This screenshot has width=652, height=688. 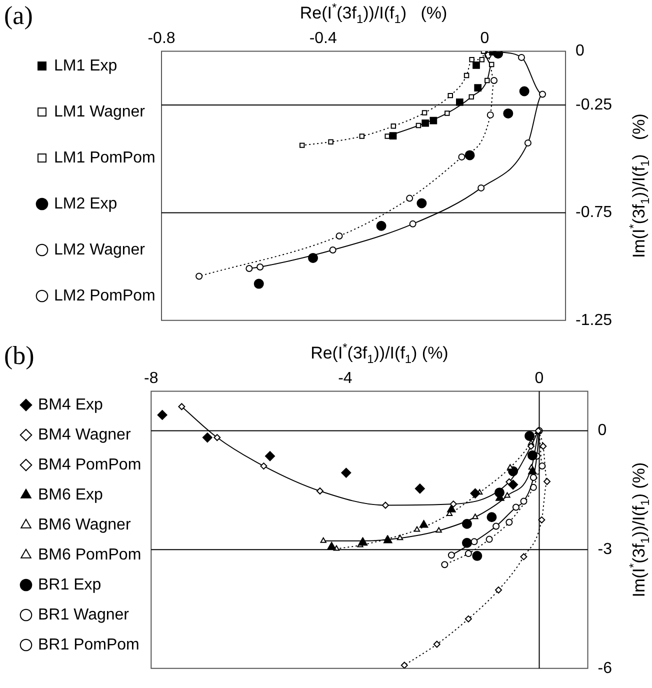 I want to click on y-tick-label: -1.25, so click(x=594, y=320).